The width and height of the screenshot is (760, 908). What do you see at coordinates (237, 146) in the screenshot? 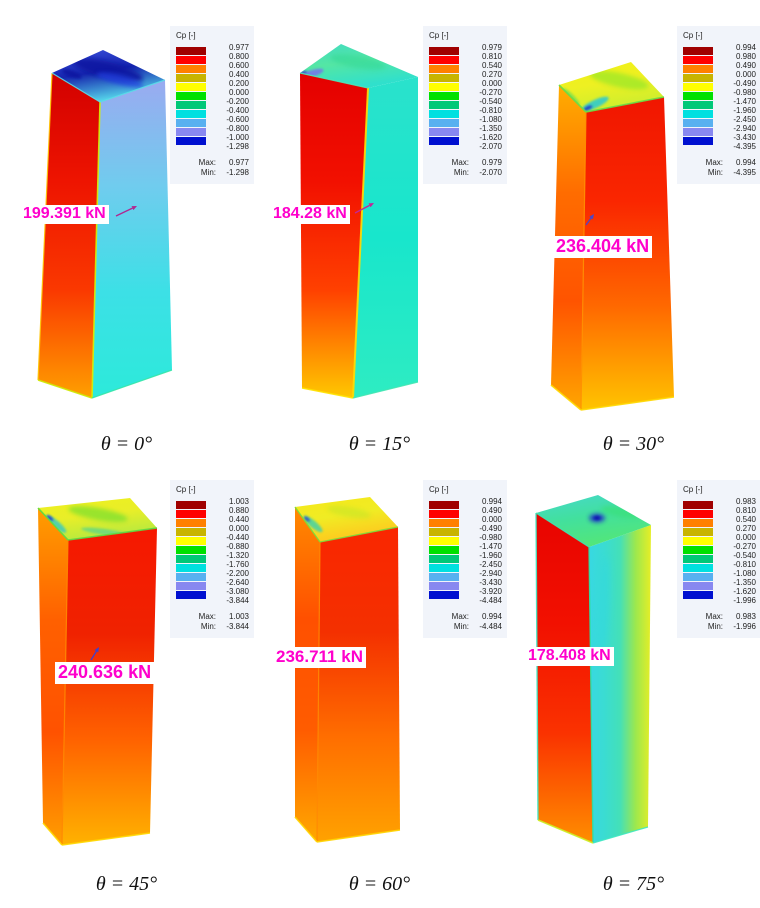
I see `legend-scale-value: -1.298` at bounding box center [237, 146].